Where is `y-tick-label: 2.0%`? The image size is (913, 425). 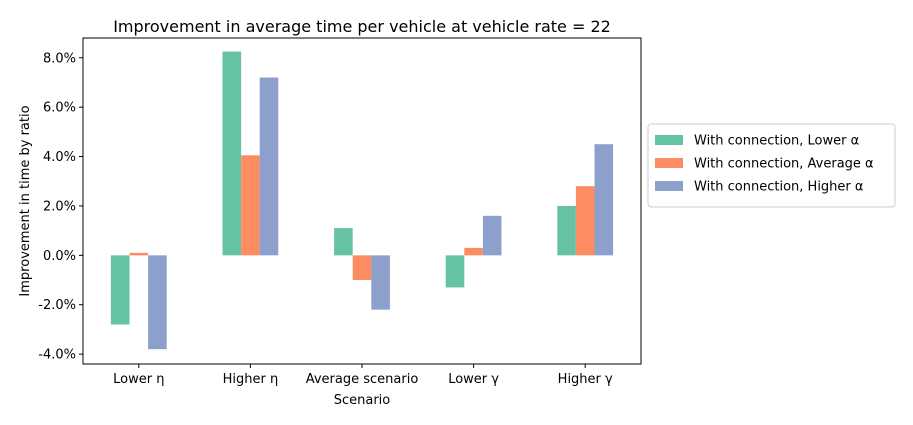
y-tick-label: 2.0% is located at coordinates (59, 206).